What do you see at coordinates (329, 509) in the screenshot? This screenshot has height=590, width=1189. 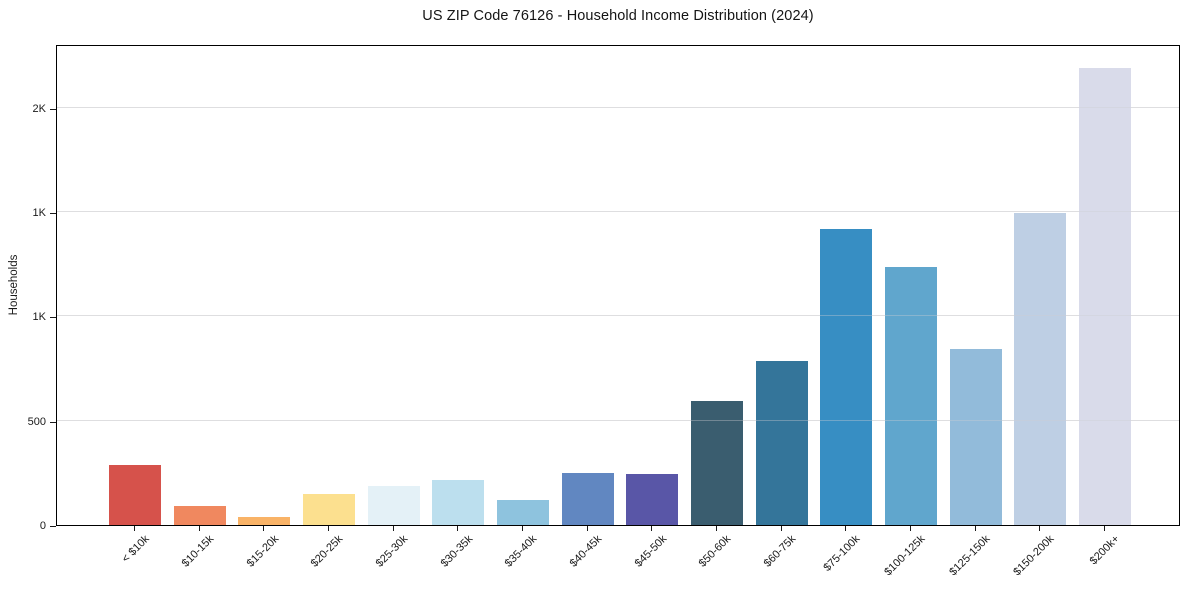 I see `bar-$20-25k` at bounding box center [329, 509].